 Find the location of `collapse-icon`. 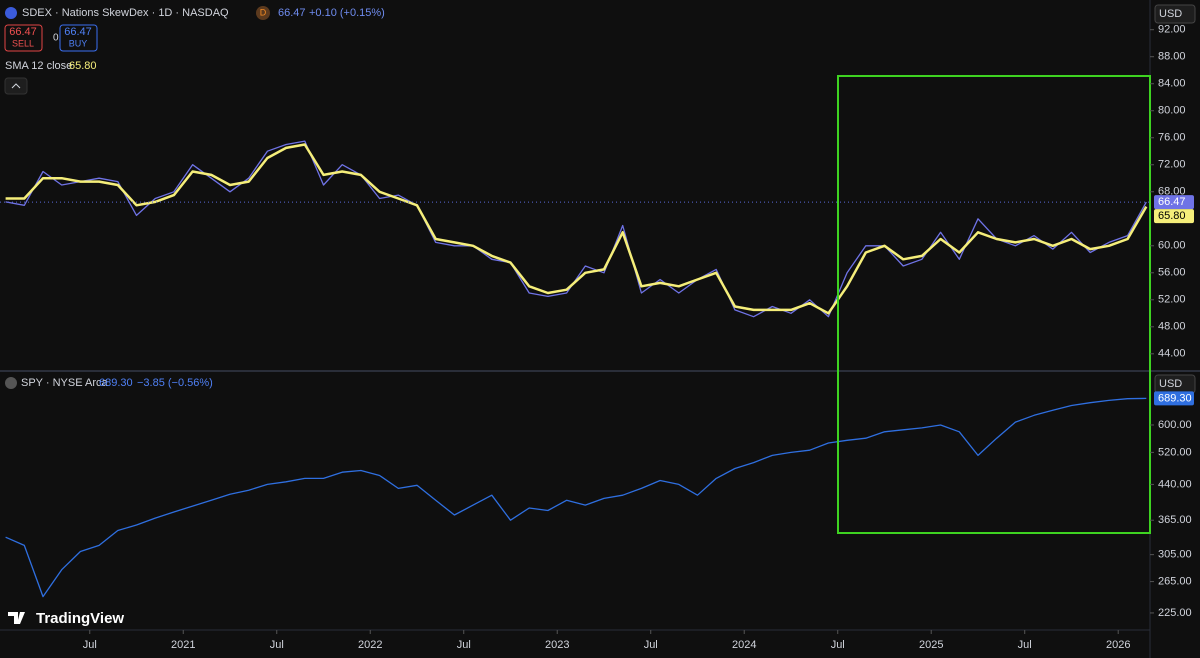

collapse-icon is located at coordinates (16, 86).